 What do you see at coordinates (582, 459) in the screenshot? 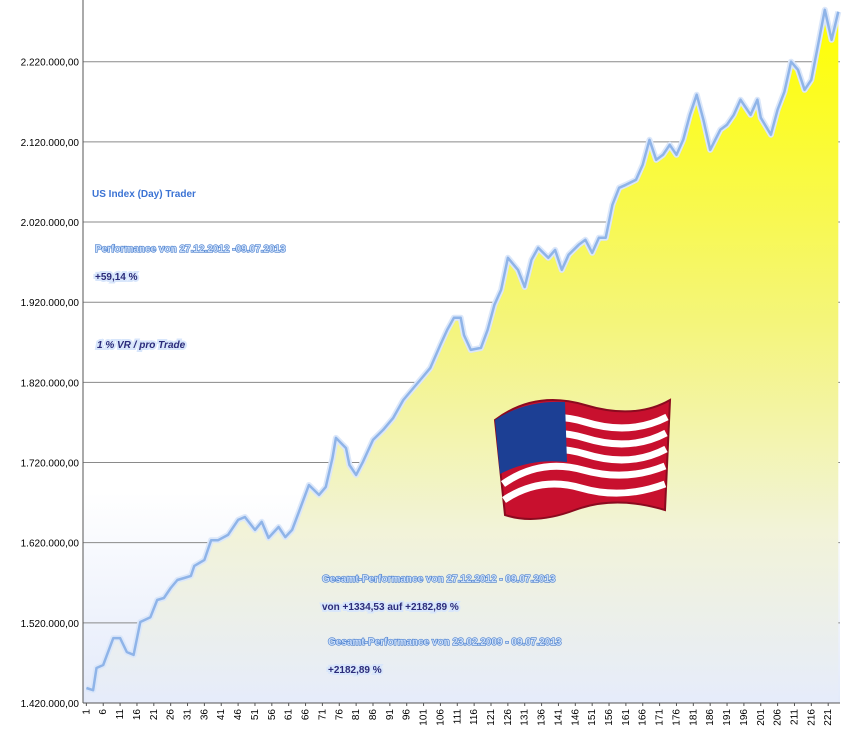
I see `logo` at bounding box center [582, 459].